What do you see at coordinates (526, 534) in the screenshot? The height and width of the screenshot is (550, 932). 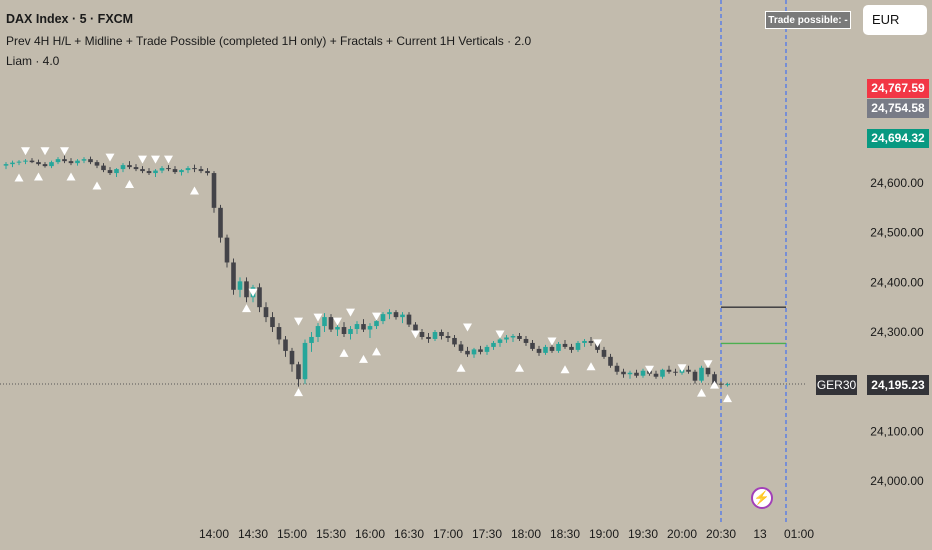 I see `x-tick-label: 18:00` at bounding box center [526, 534].